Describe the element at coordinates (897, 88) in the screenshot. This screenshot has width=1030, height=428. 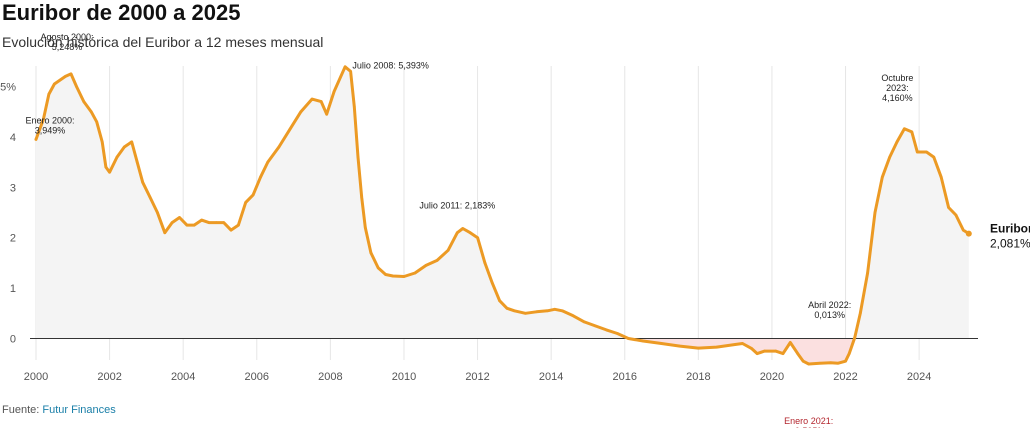
I see `annotation-label: 2023:` at that location.